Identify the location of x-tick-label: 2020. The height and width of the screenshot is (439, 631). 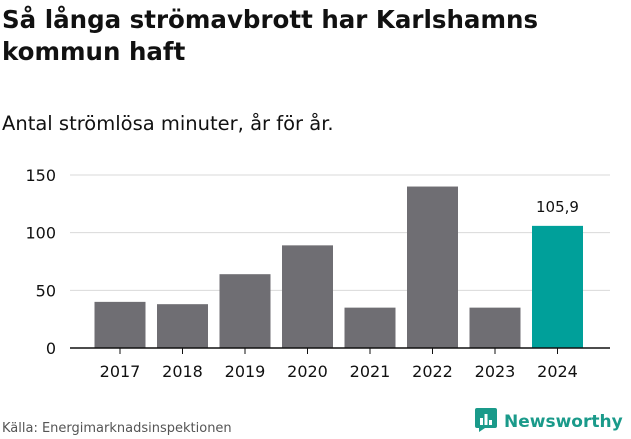
(307, 371).